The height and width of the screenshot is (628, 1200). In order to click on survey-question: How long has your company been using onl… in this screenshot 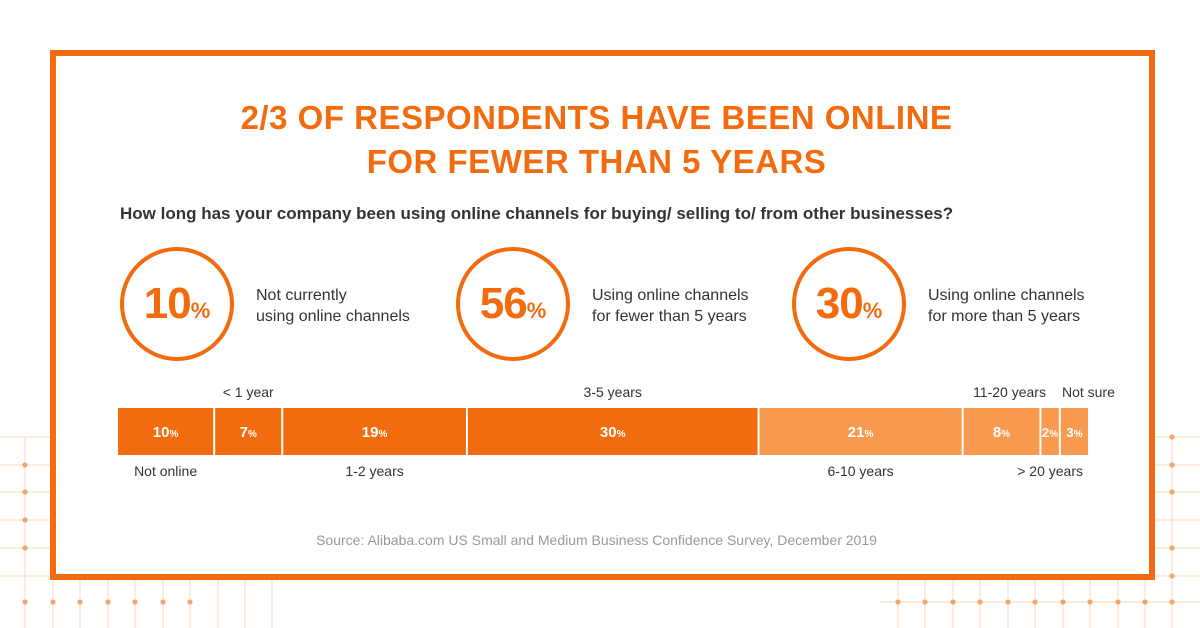, I will do `click(537, 213)`.